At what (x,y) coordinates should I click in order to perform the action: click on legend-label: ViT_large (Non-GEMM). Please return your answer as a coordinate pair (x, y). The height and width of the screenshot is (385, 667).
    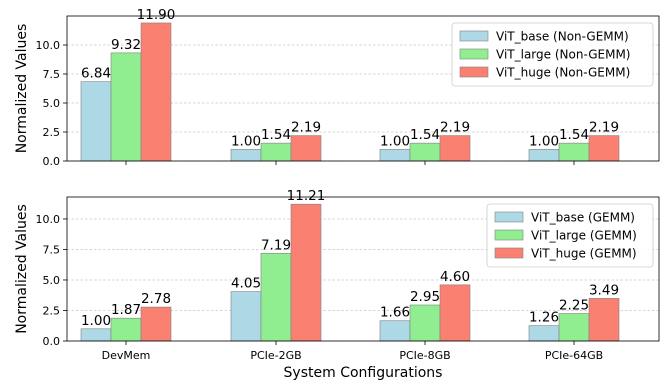
    Looking at the image, I should click on (563, 55).